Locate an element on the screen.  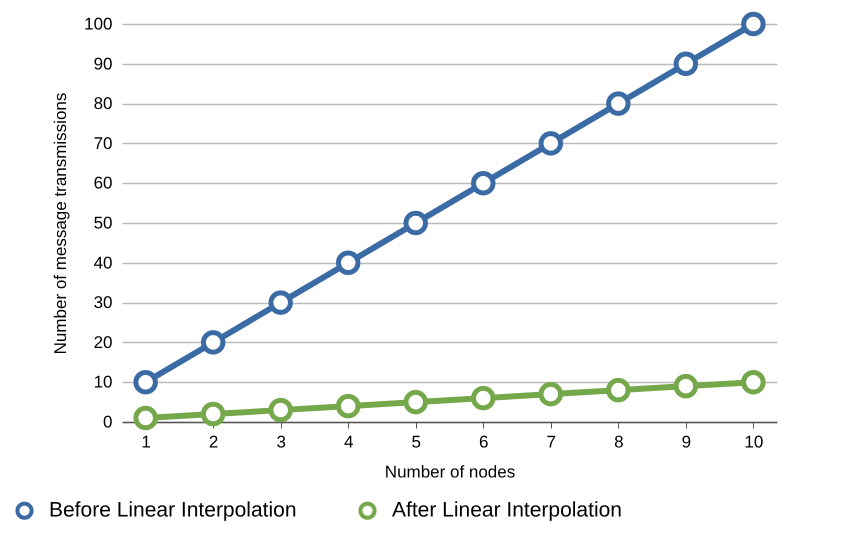
y-tick-label: 90 is located at coordinates (103, 64).